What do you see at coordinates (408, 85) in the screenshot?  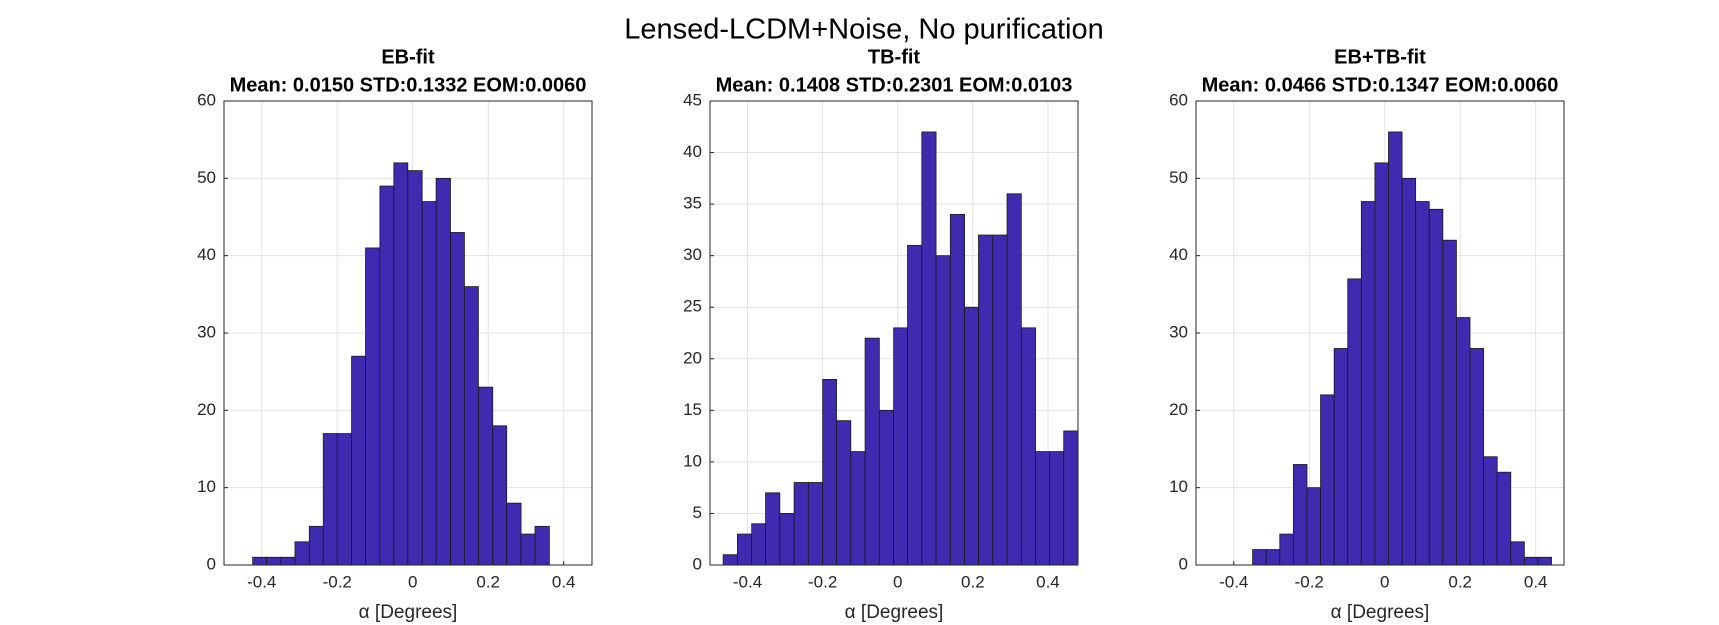 I see `panel-subtitle: Mean: 0.0150 STD:0.1332 EOM:0.0060` at bounding box center [408, 85].